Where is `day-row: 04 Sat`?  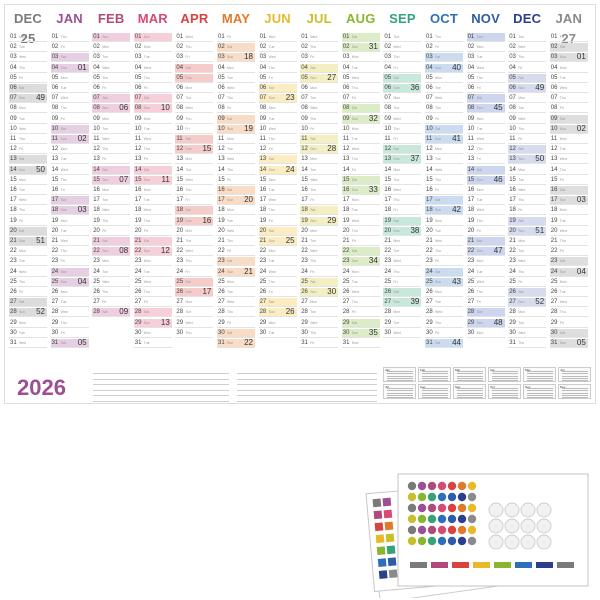
day-row: 04 Sat is located at coordinates (319, 68).